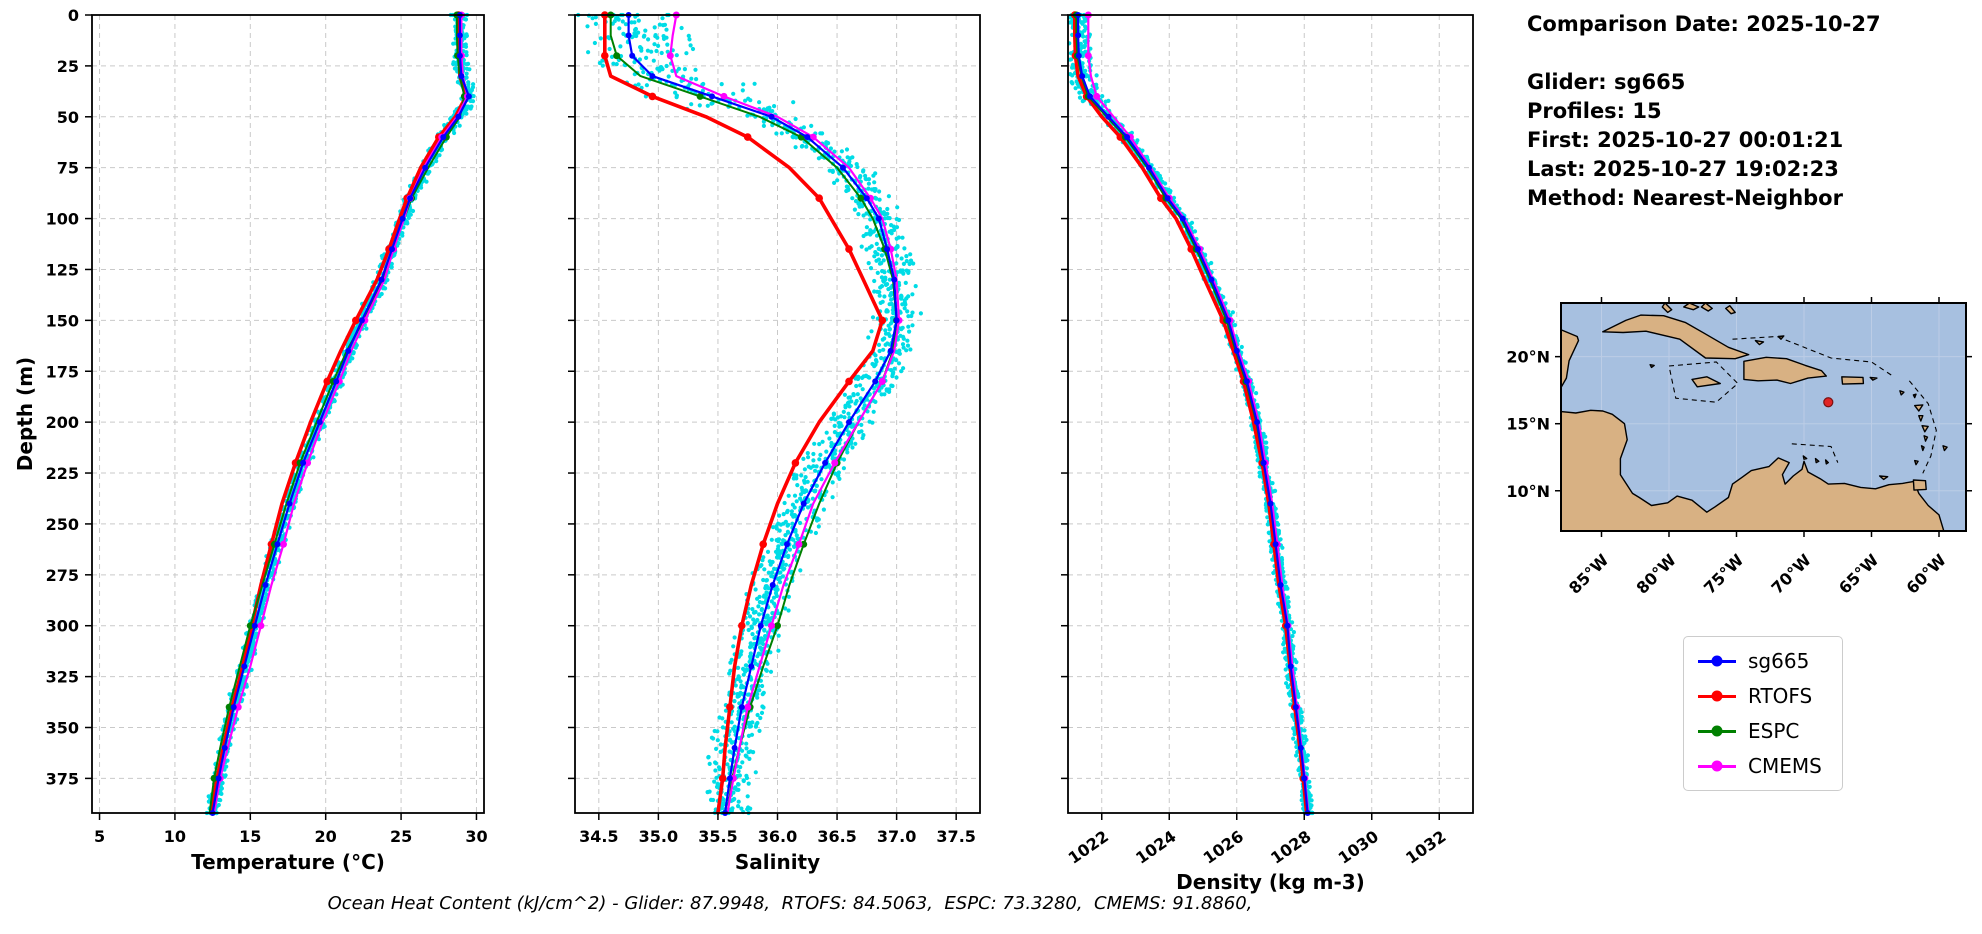  Describe the element at coordinates (62, 269) in the screenshot. I see `svg-text: 125` at that location.